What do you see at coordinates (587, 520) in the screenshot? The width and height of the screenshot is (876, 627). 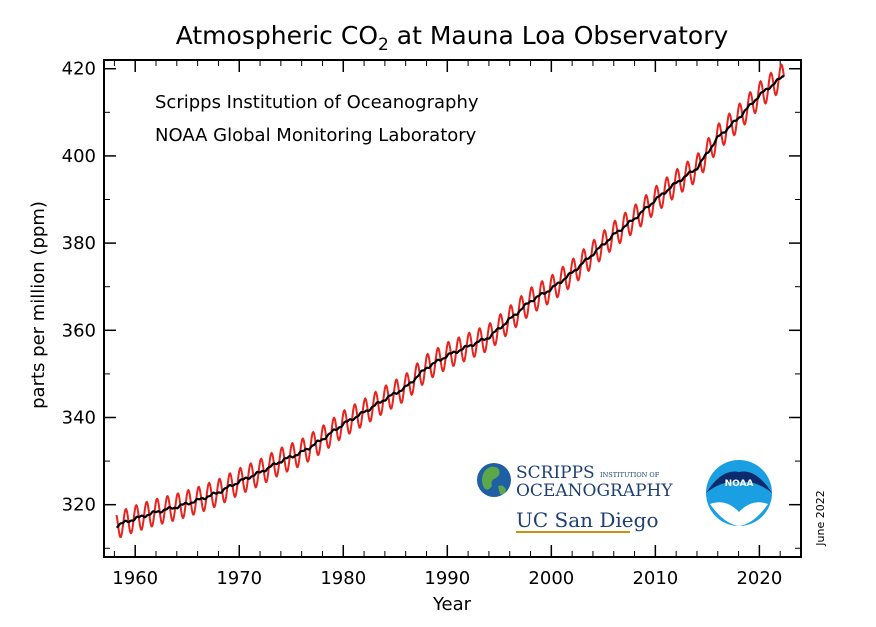 I see `ucsd-logo: UC San Diego` at bounding box center [587, 520].